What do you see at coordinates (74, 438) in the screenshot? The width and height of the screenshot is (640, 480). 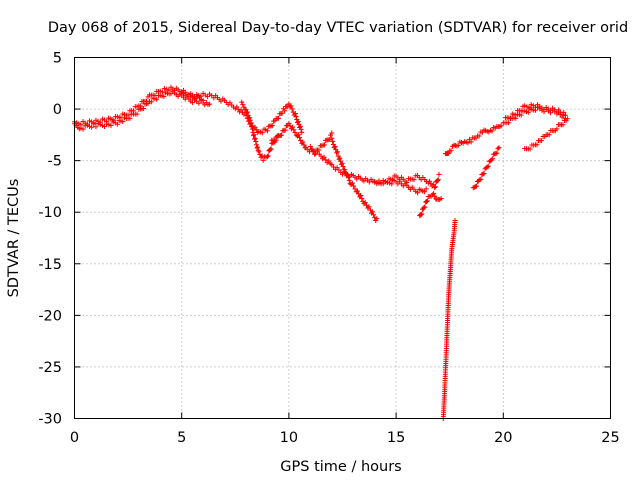 I see `x-tick-label: 0` at bounding box center [74, 438].